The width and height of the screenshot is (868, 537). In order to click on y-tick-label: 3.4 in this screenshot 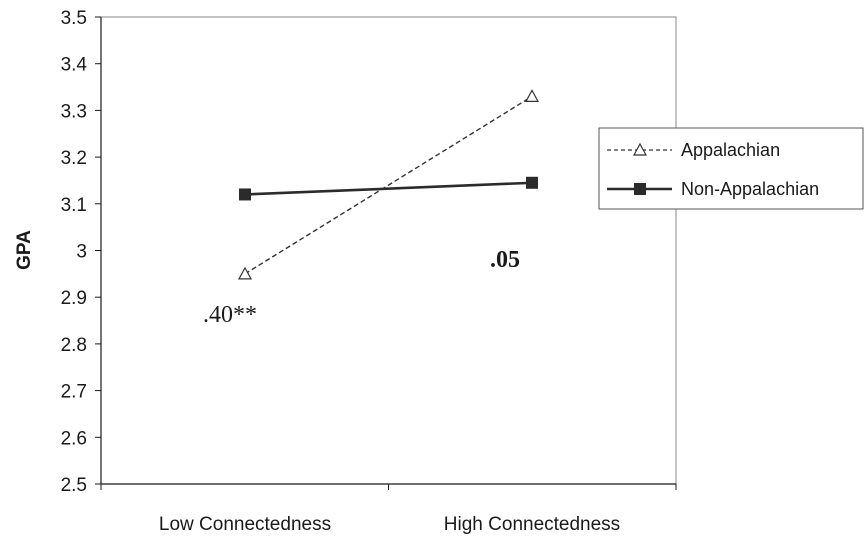, I will do `click(74, 65)`.